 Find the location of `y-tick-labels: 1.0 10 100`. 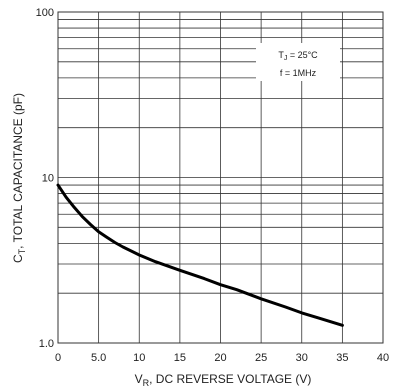

y-tick-labels: 1.0 10 100 is located at coordinates (45, 178).